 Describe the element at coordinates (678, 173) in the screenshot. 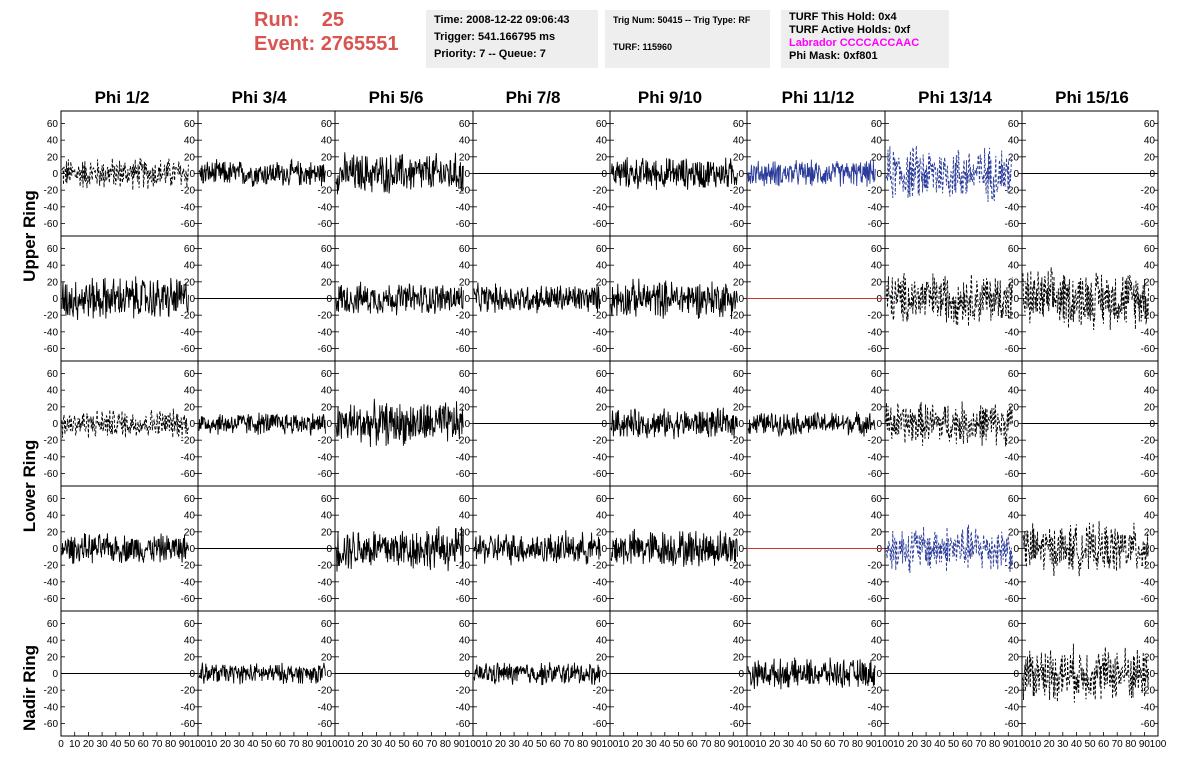

I see `panel-r0-c4: -60 -40 -20 0 20 40 60` at that location.